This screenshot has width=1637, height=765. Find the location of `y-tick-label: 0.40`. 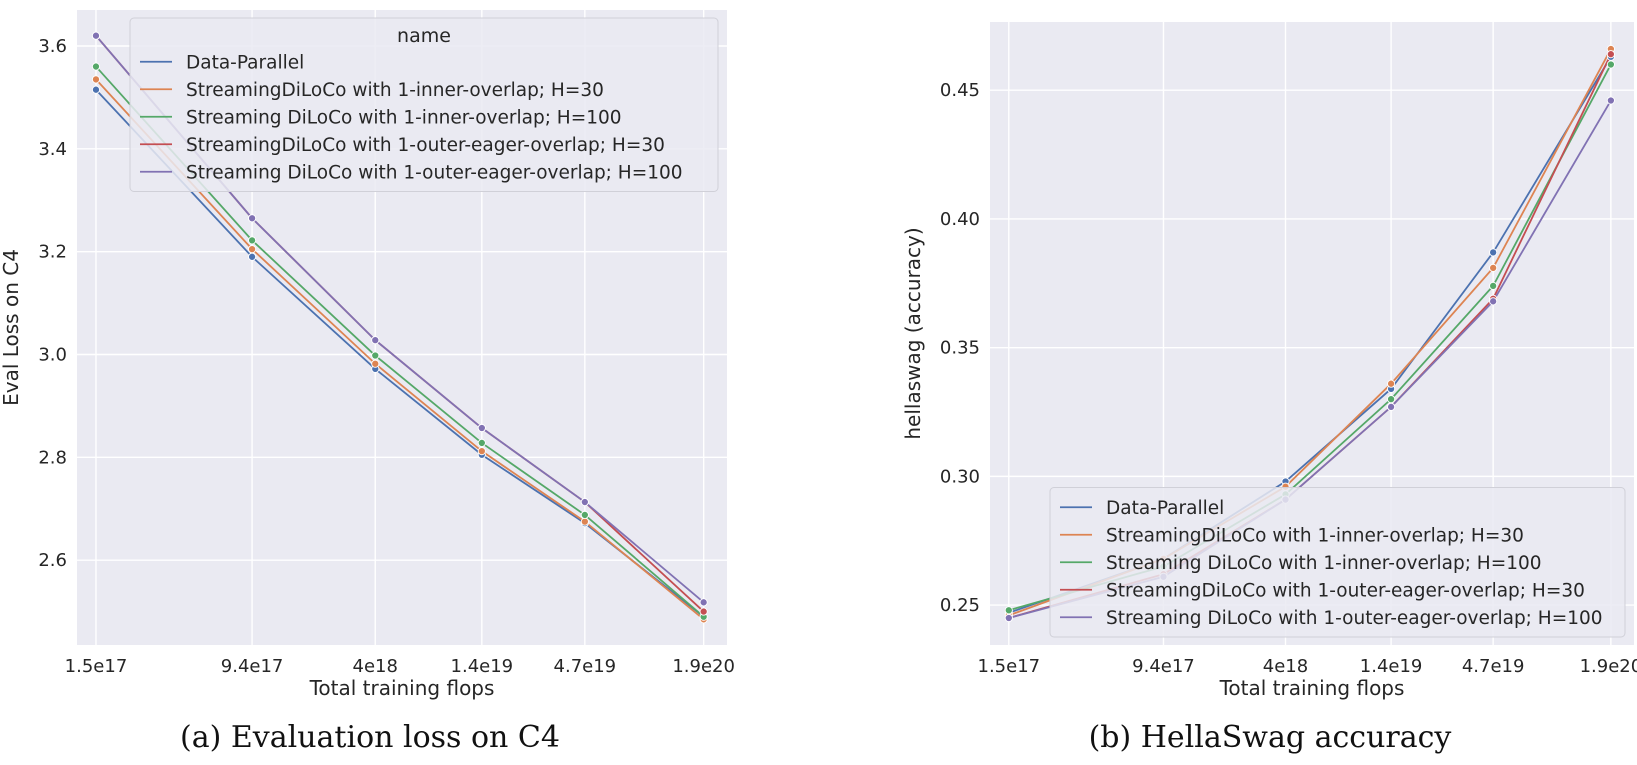

y-tick-label: 0.40 is located at coordinates (960, 219).